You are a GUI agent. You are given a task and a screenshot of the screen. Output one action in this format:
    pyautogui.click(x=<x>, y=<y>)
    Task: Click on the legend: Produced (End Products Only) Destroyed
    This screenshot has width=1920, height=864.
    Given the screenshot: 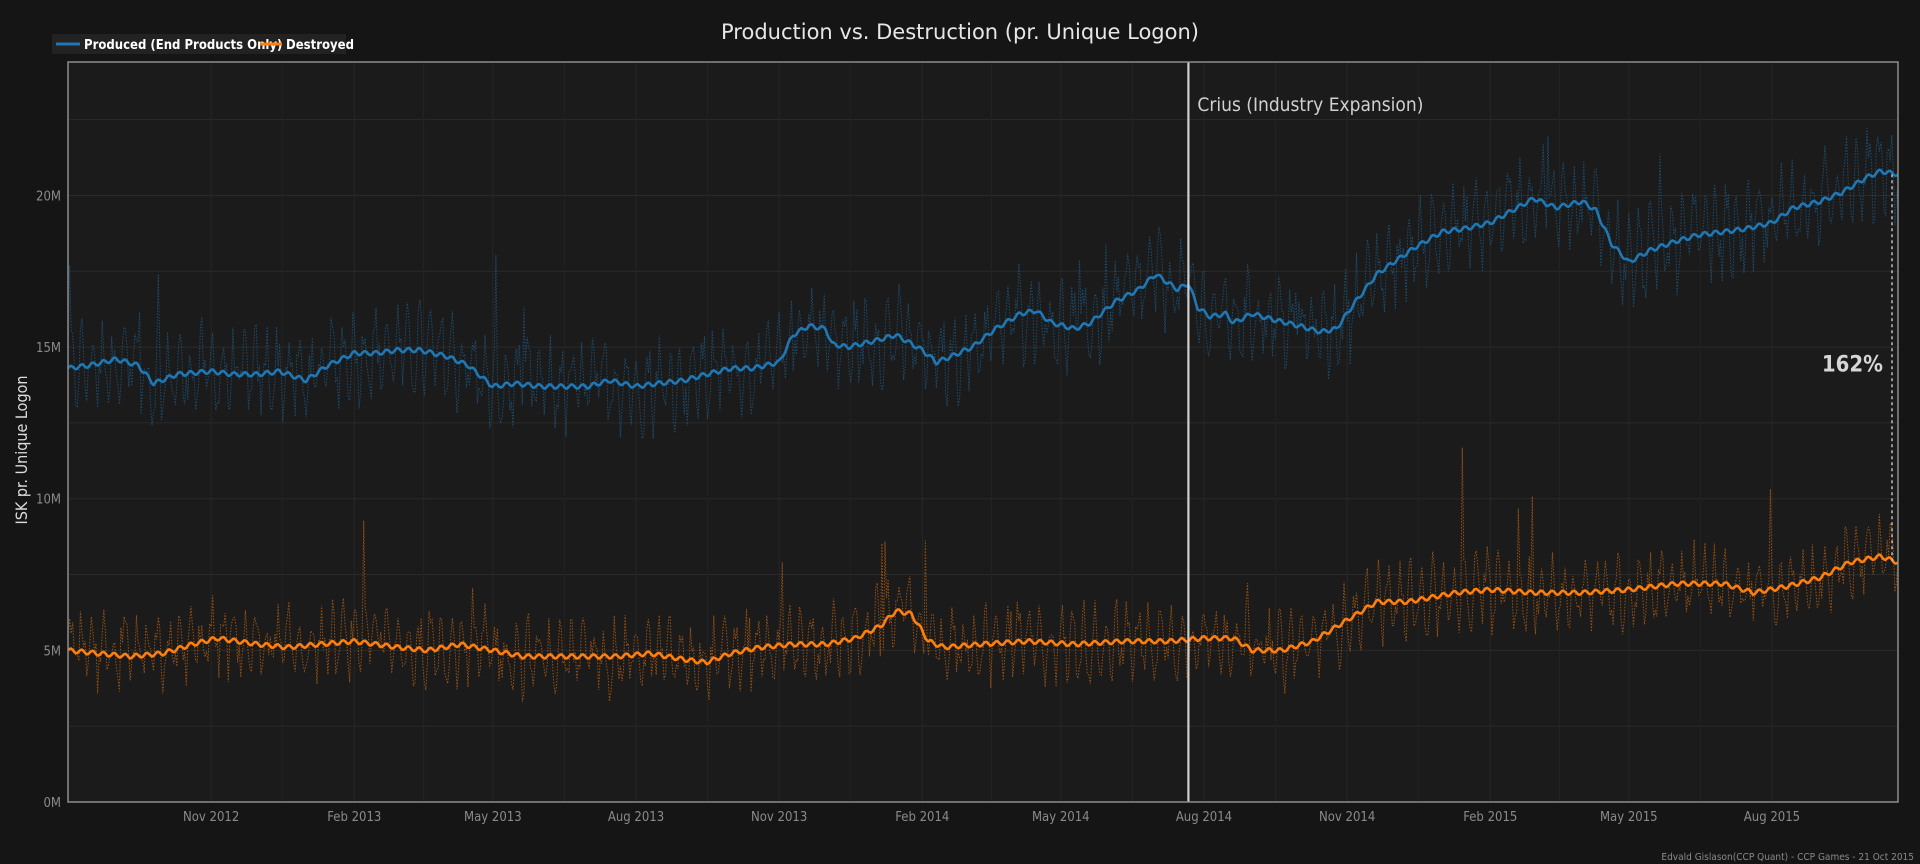 What is the action you would take?
    pyautogui.click(x=203, y=44)
    